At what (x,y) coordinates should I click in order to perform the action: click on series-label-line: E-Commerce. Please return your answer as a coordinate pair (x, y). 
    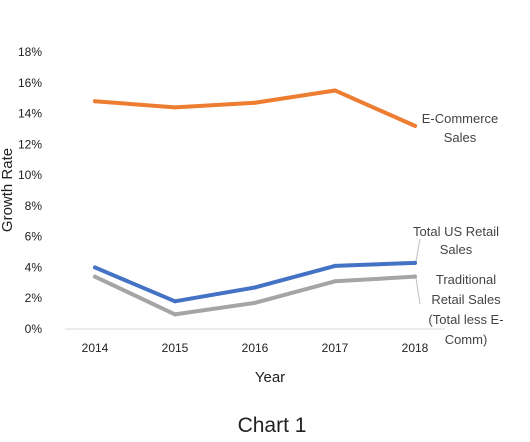
    Looking at the image, I should click on (460, 118).